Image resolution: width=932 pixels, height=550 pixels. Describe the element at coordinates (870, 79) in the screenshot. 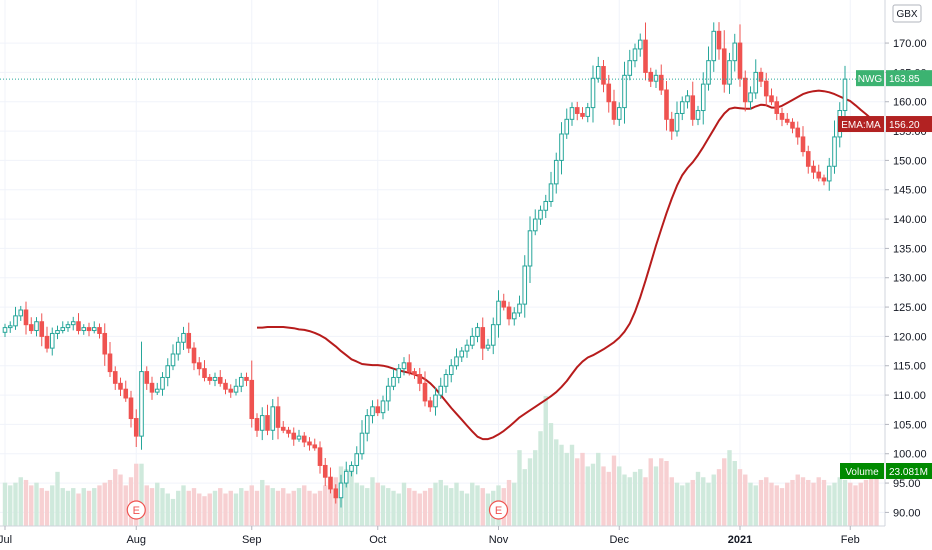

I see `symbol-price-tag-label: NWG` at that location.